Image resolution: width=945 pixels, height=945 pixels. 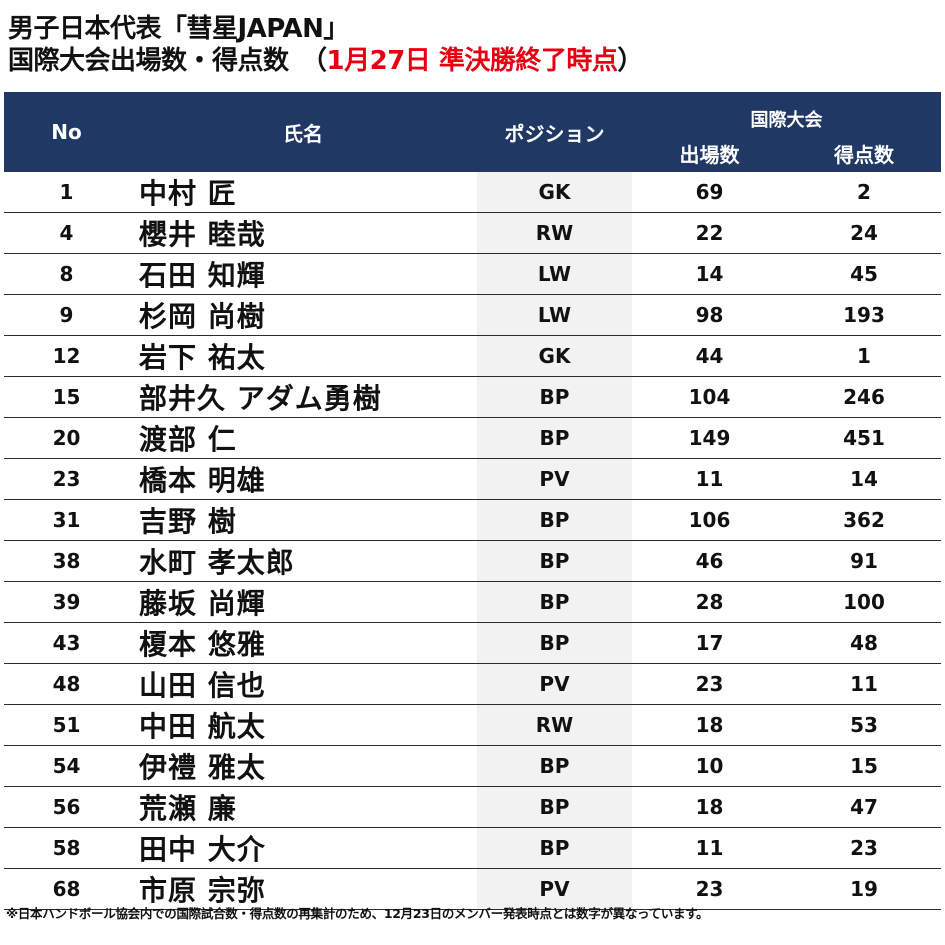 I want to click on table-row: 15 部井久 アダム勇樹 BP 104 246, so click(x=472, y=397).